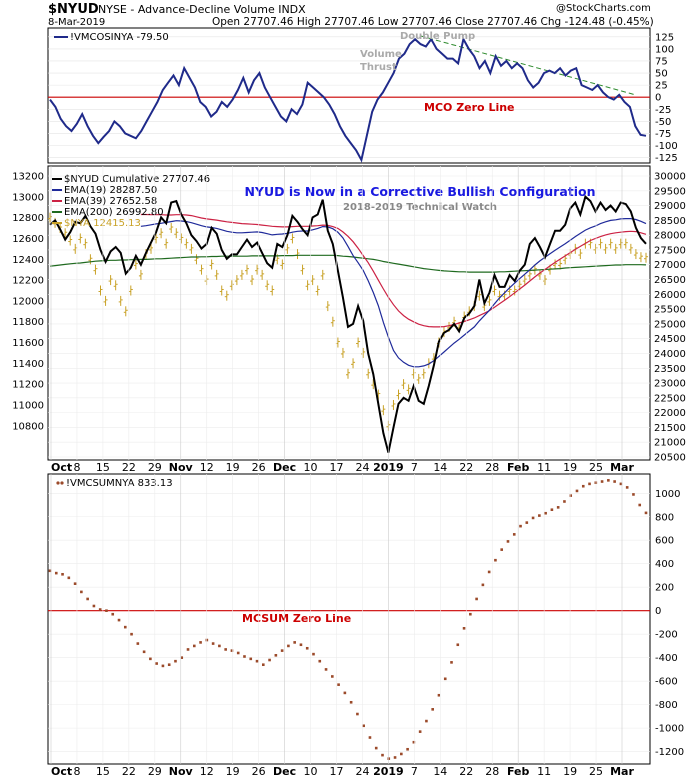 This screenshot has width=700, height=780. I want to click on ema19-line, so click(393, 293).